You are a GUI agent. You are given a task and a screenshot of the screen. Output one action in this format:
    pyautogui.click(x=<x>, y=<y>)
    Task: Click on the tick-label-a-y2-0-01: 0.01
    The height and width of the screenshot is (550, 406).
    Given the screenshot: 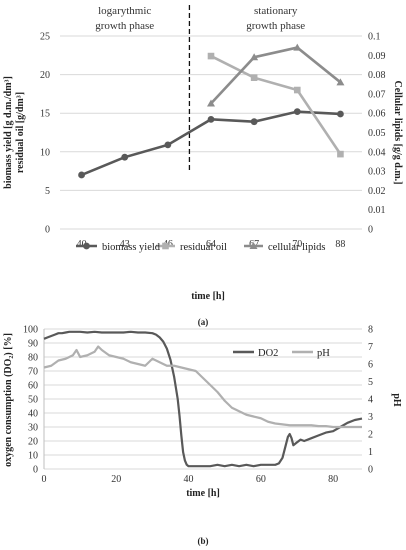 What is the action you would take?
    pyautogui.click(x=377, y=210)
    